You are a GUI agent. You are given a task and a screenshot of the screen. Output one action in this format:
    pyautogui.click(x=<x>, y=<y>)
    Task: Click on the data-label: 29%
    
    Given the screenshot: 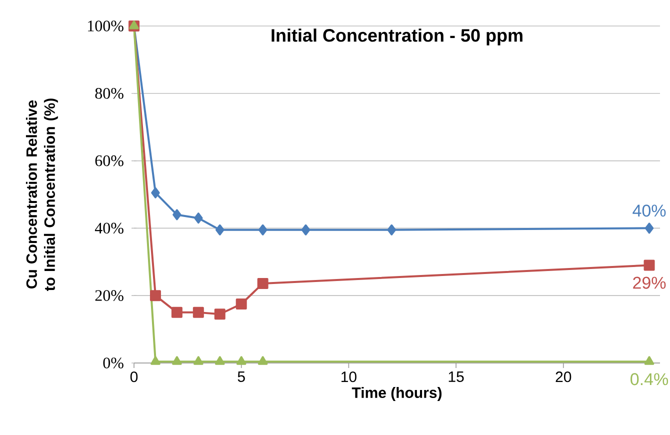 What is the action you would take?
    pyautogui.click(x=649, y=282)
    